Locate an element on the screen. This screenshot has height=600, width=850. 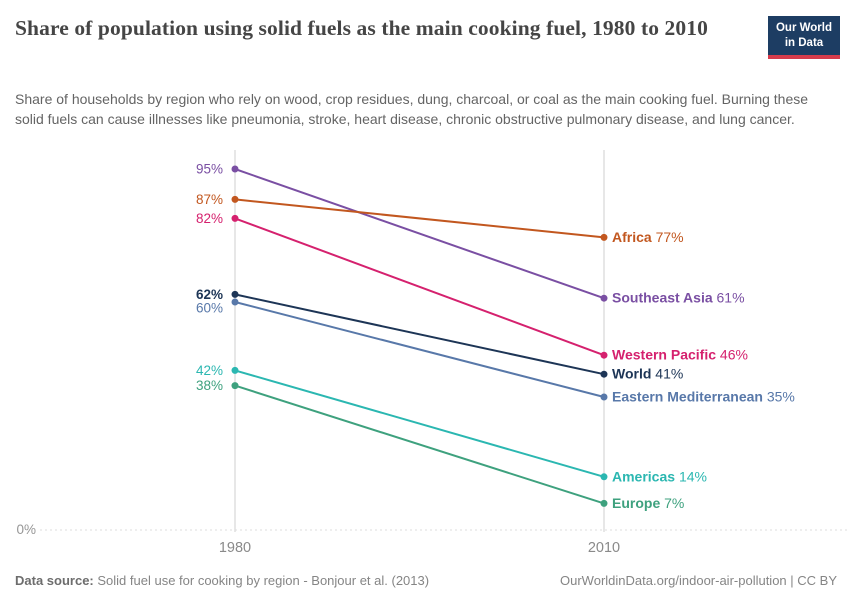
x-tick-label: 2010 is located at coordinates (604, 548).